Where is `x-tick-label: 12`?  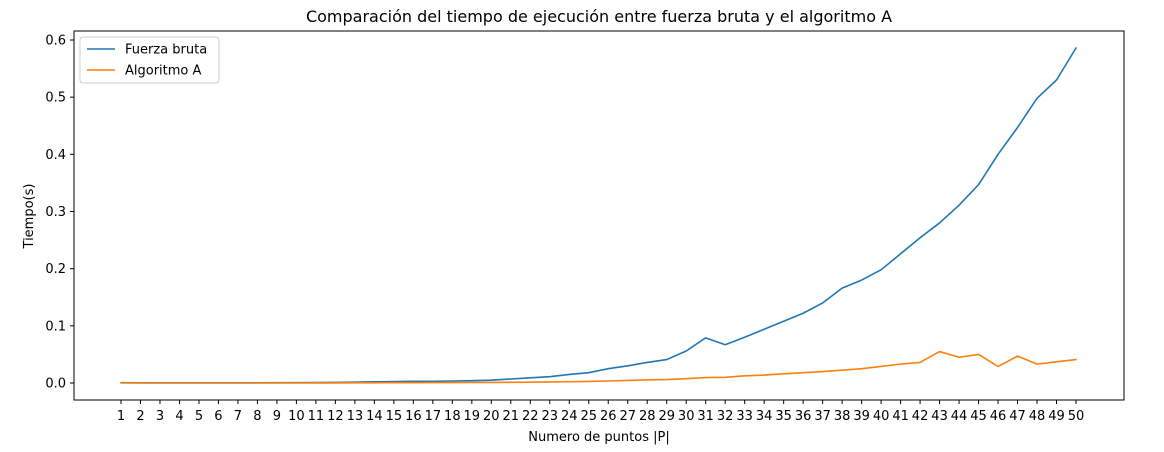 x-tick-label: 12 is located at coordinates (335, 416).